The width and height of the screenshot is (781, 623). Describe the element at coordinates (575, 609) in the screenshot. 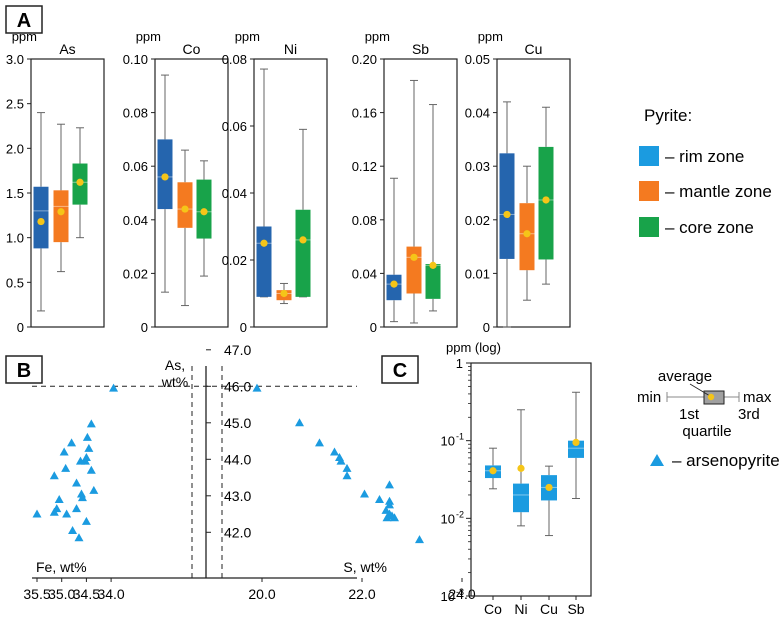

I see `c-category-label: Sb` at that location.